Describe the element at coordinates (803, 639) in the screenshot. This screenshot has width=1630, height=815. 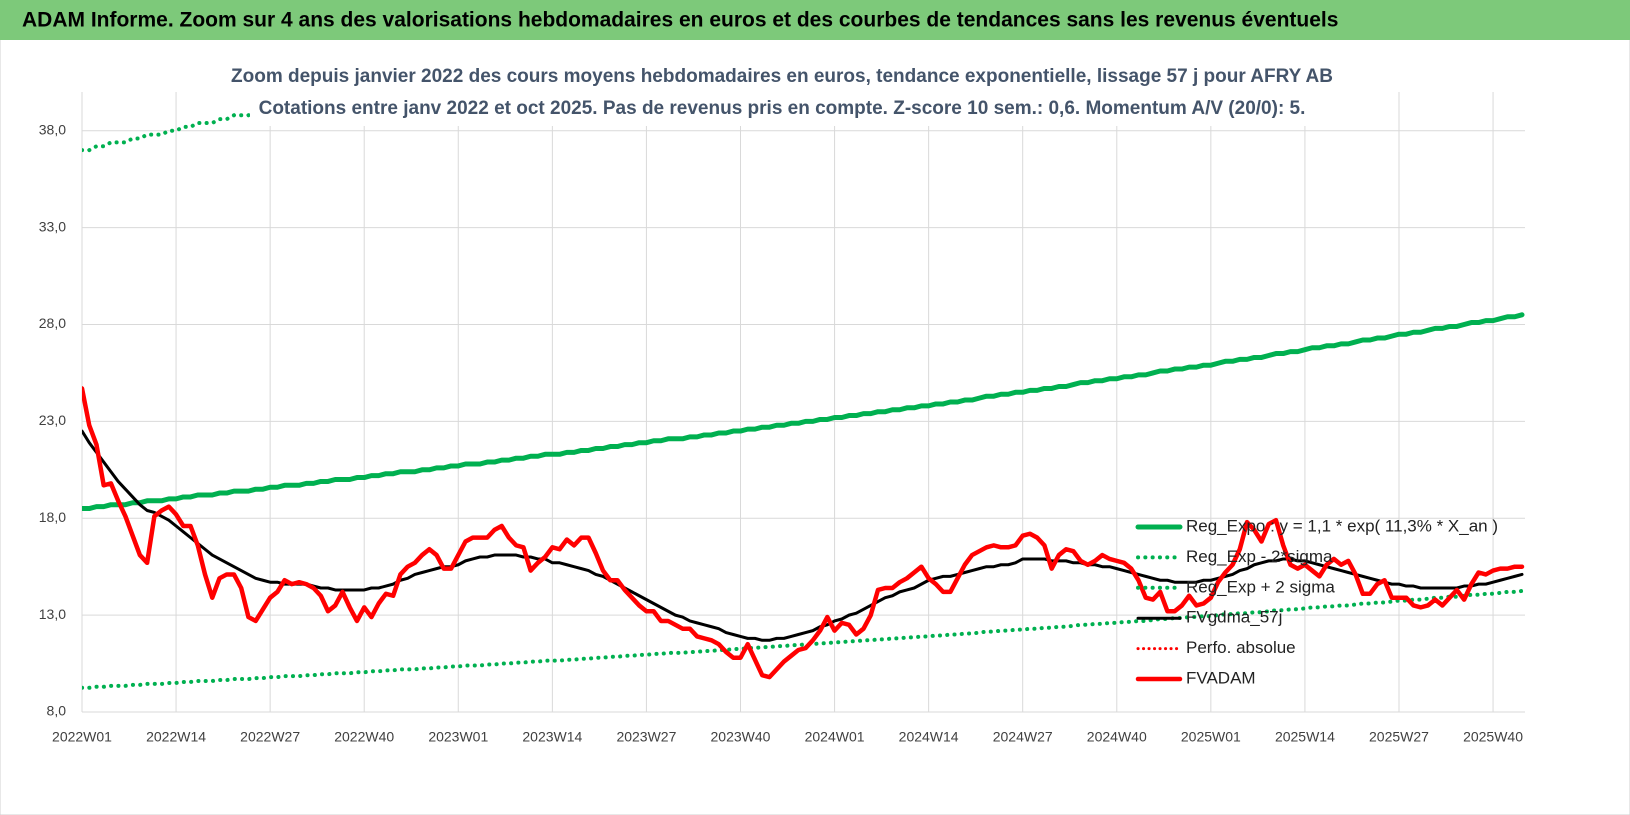
I see `series-line` at that location.